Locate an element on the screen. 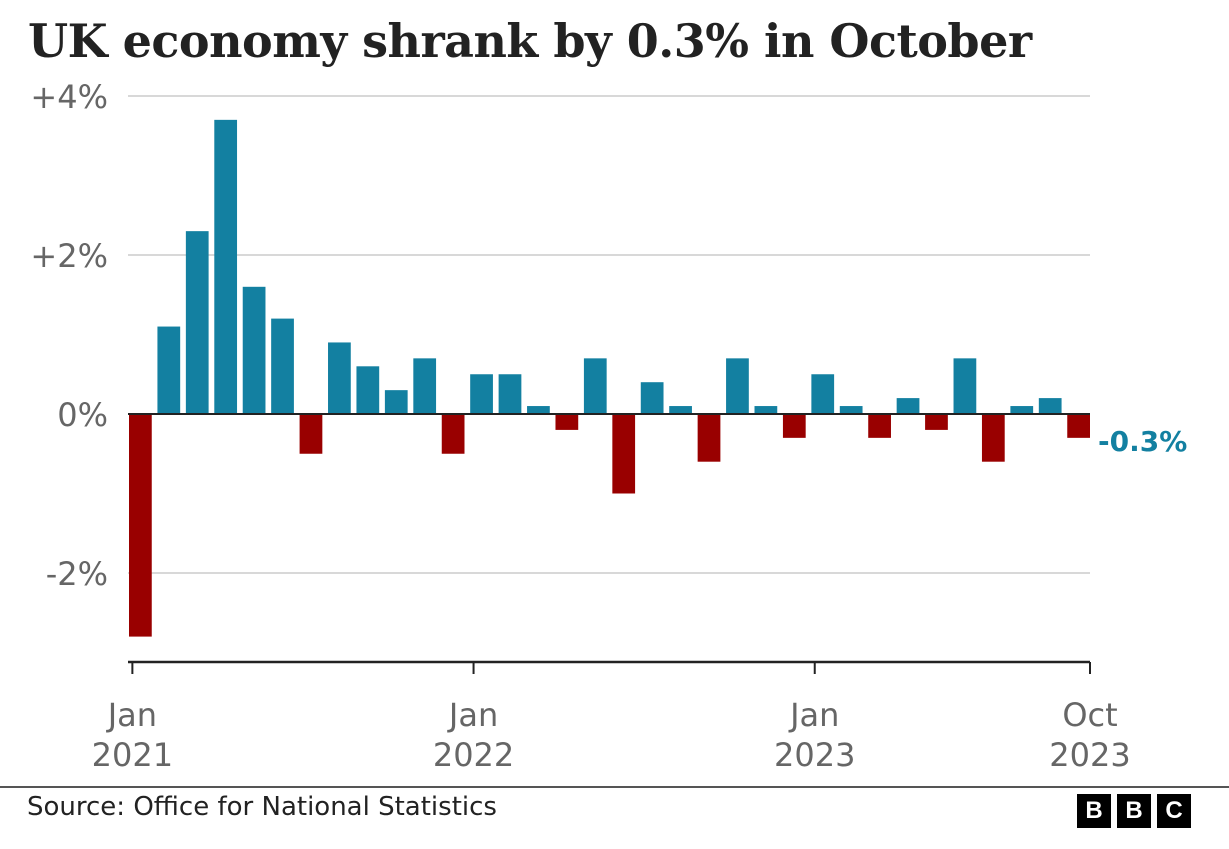 This screenshot has height=849, width=1229. bbc-logo: B B C is located at coordinates (1134, 811).